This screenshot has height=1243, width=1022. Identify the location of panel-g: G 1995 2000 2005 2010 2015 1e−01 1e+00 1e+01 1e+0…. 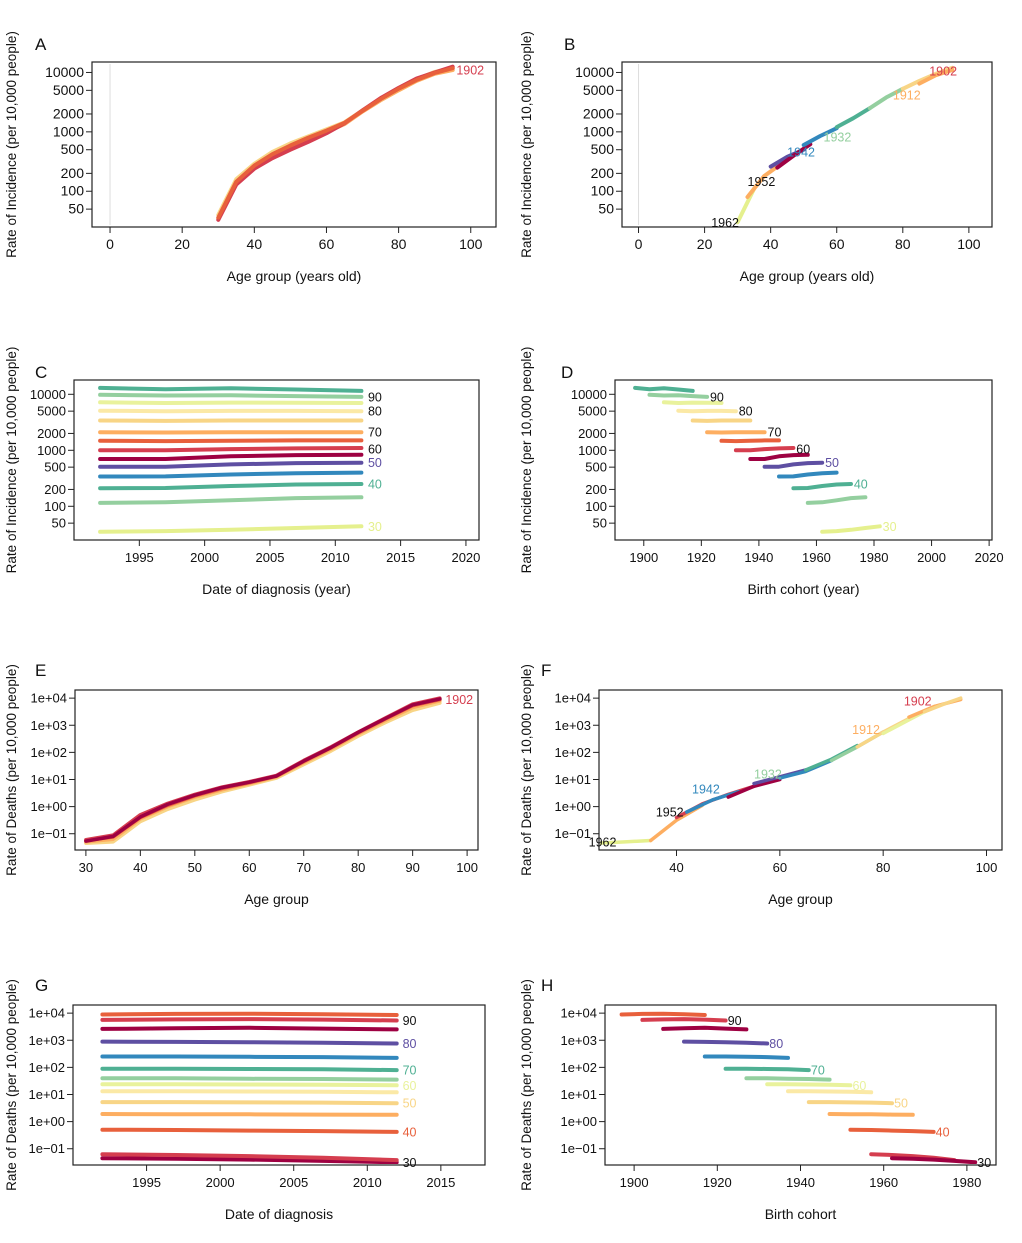
(255, 1109).